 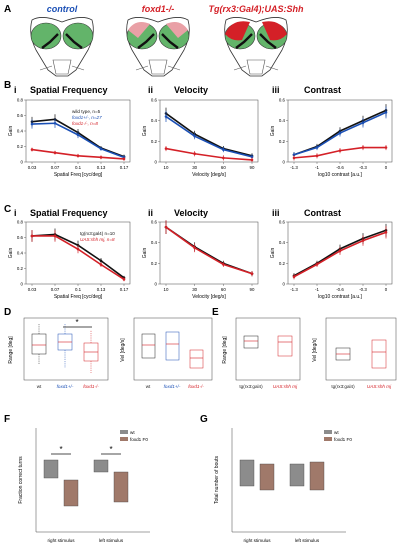 What do you see at coordinates (61, 540) in the screenshot?
I see `f-x-right: right stimulus` at bounding box center [61, 540].